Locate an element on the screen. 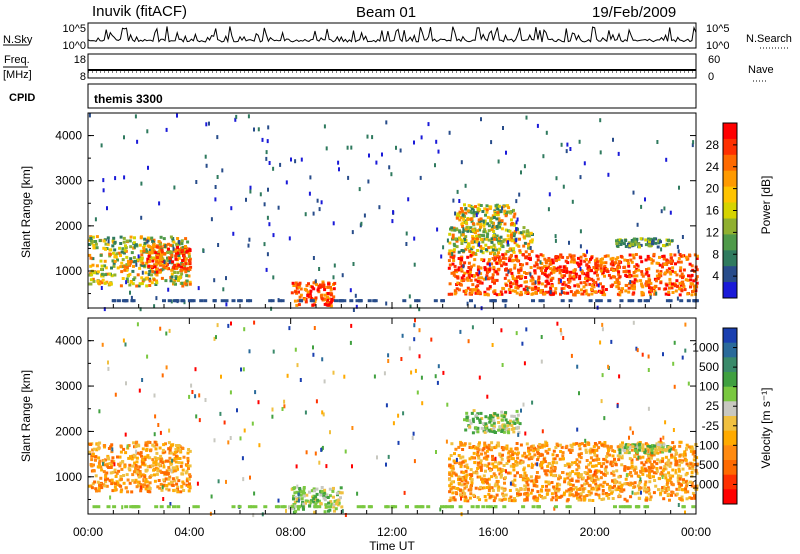 The image size is (800, 554). x-tick-label: 00:00 is located at coordinates (88, 532).